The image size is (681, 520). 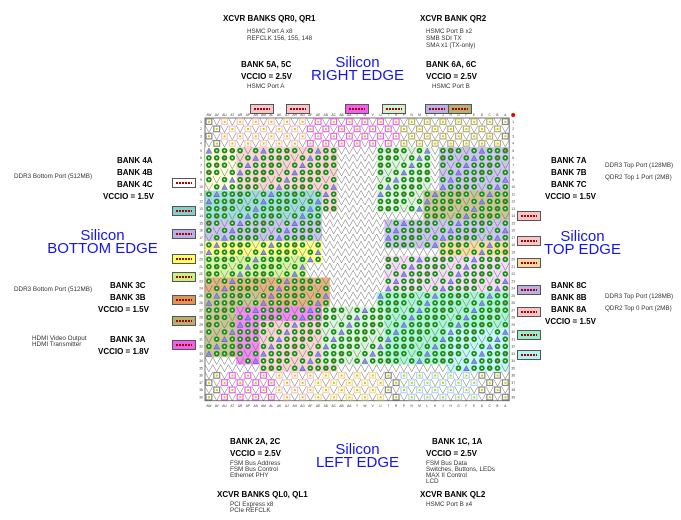 I want to click on row-label: 15, so click(x=201, y=223).